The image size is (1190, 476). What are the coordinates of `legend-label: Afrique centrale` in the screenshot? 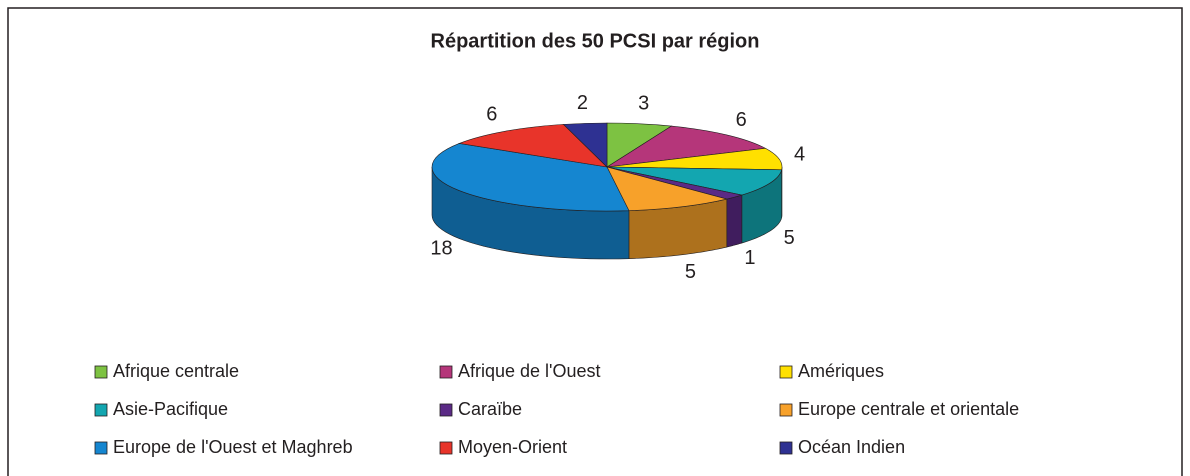 It's located at (176, 371).